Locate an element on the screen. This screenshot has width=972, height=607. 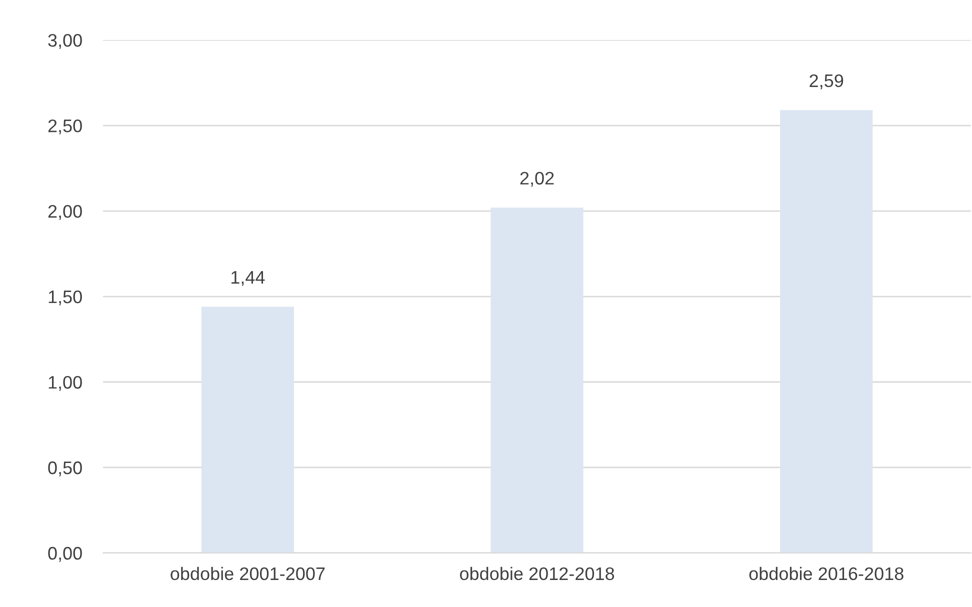
y-tick-label: 0,00 is located at coordinates (65, 554).